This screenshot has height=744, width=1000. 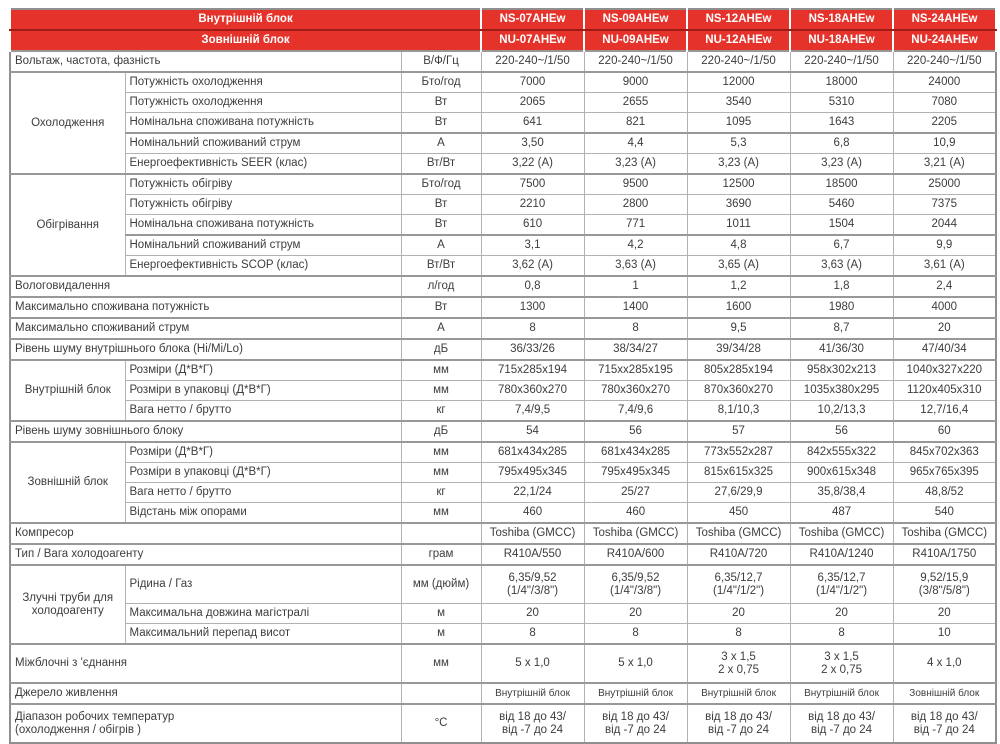 What do you see at coordinates (532, 492) in the screenshot?
I see `value-cell: 22,1/24` at bounding box center [532, 492].